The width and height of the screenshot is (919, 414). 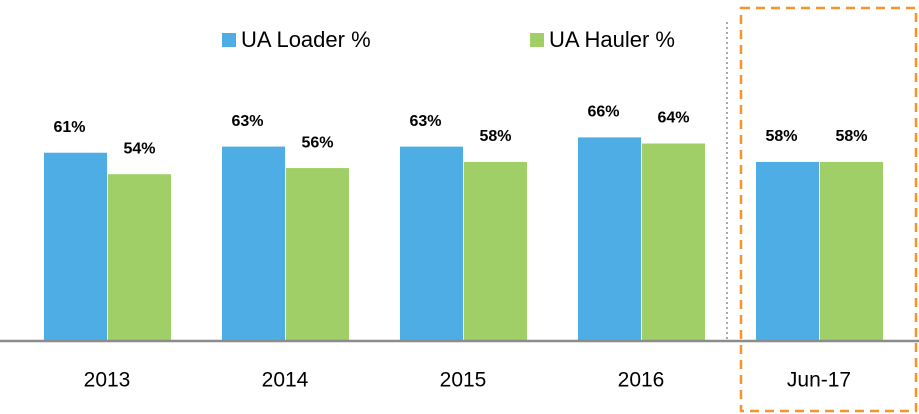 What do you see at coordinates (819, 380) in the screenshot?
I see `x-tick-label: Jun-17` at bounding box center [819, 380].